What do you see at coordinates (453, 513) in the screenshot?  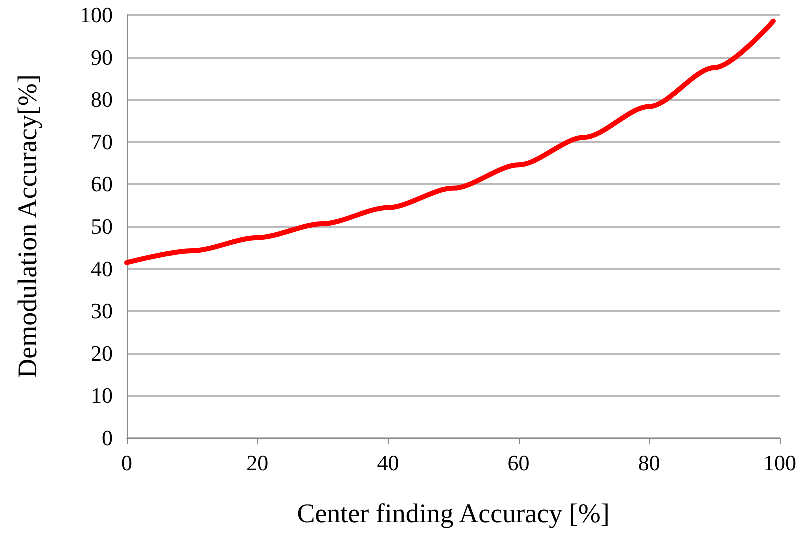 I see `x-axis-title: Center finding Accuracy [%]` at bounding box center [453, 513].